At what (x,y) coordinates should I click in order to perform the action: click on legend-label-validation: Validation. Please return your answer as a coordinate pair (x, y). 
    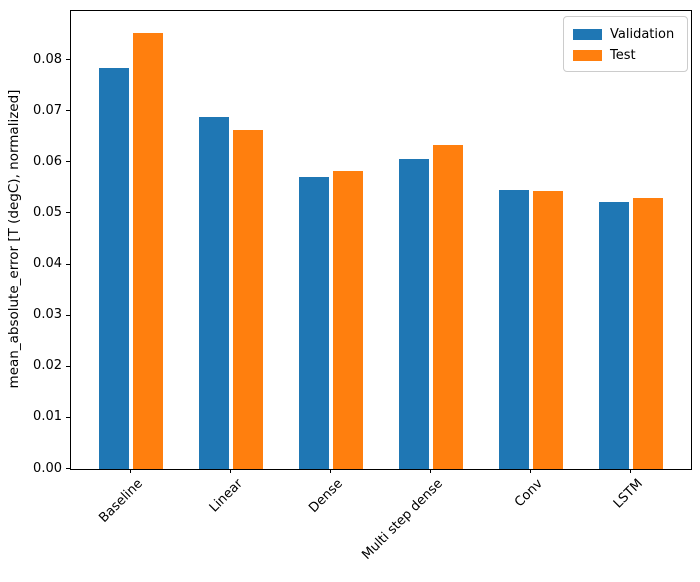
    Looking at the image, I should click on (642, 34).